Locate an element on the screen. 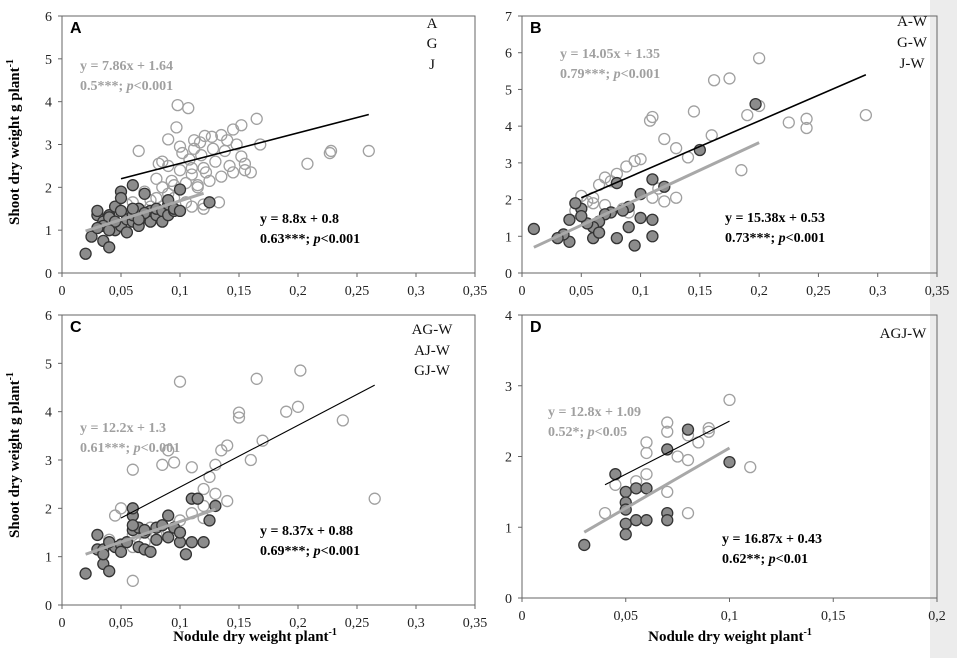 Image resolution: width=957 pixels, height=658 pixels. right-margin-strip is located at coordinates (943, 329).